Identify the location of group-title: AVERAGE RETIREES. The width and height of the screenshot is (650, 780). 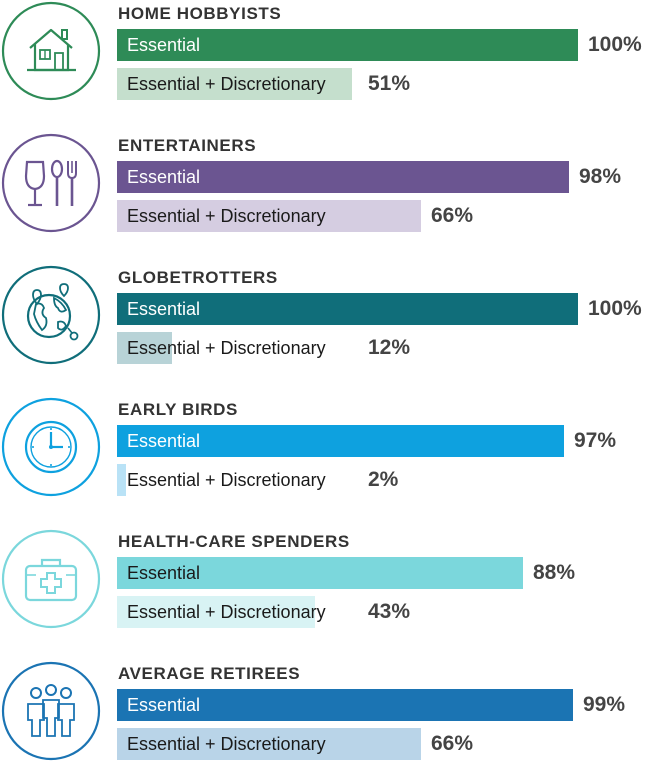
(209, 673).